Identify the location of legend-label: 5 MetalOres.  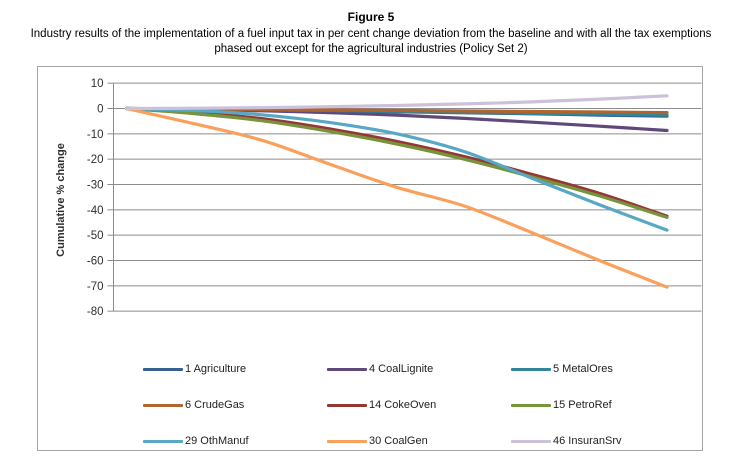
(583, 369).